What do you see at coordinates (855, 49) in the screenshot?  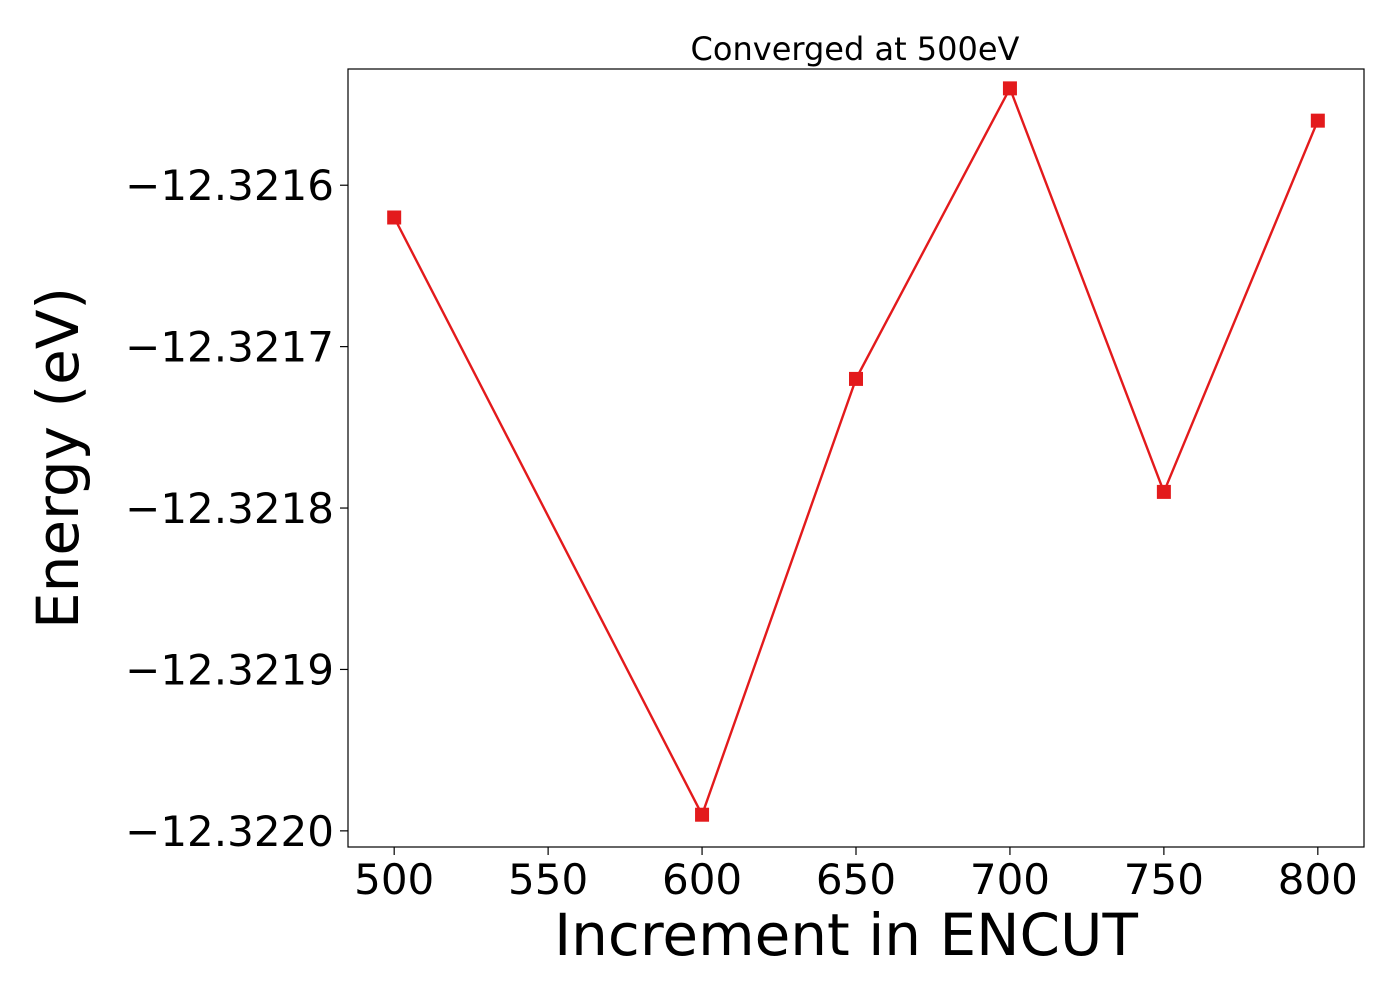 I see `chart-title: Converged at 500eV` at bounding box center [855, 49].